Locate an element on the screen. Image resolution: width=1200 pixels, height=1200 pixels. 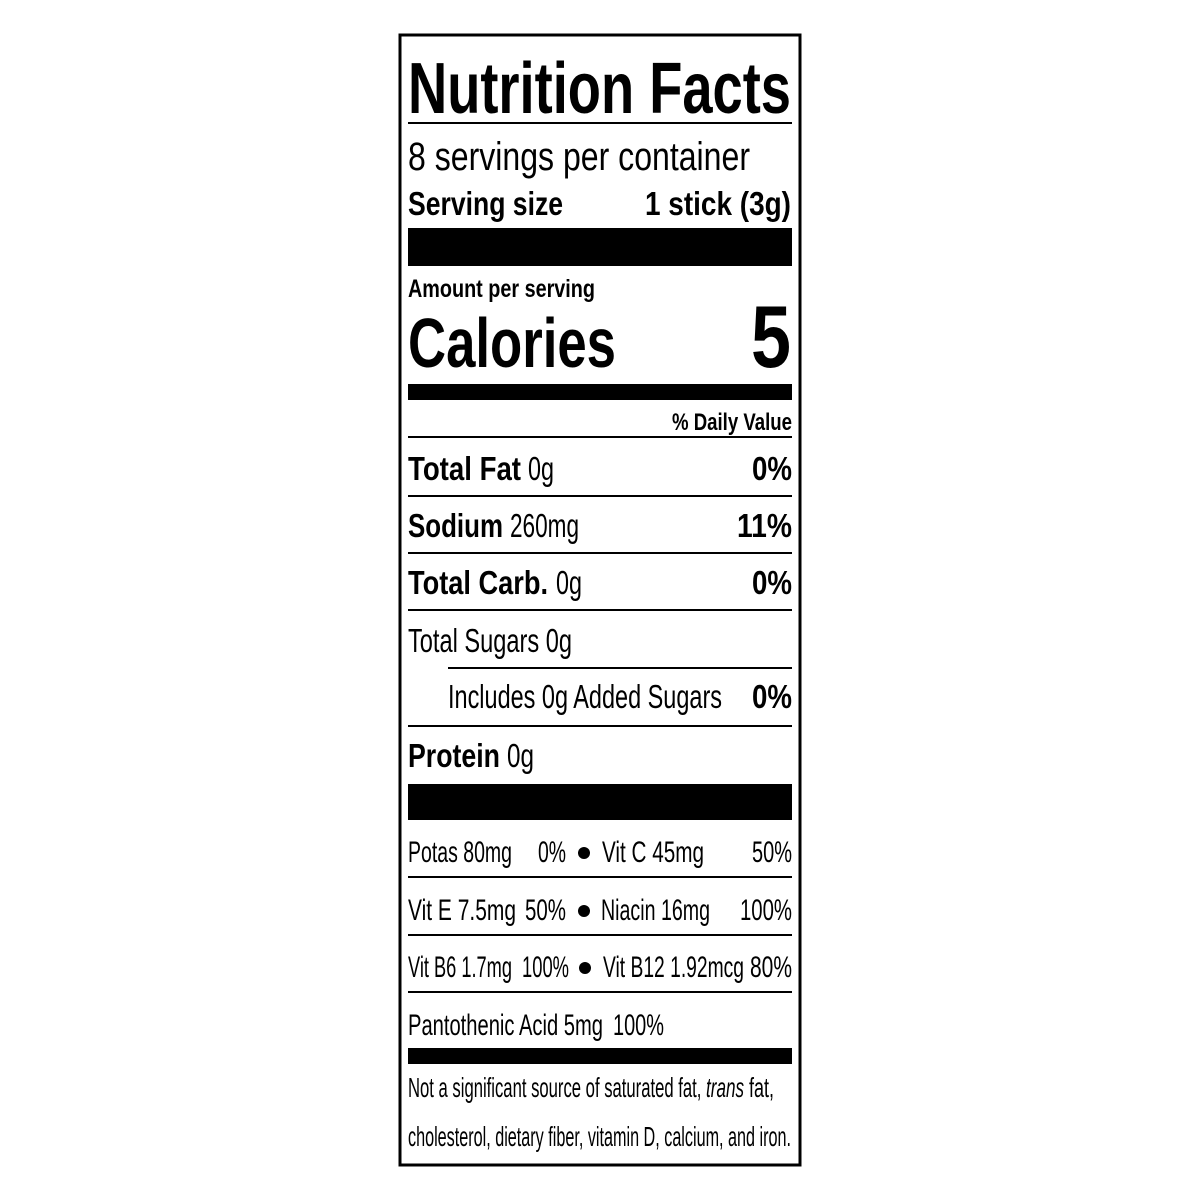
nutrient-name: Total Fat is located at coordinates (464, 468).